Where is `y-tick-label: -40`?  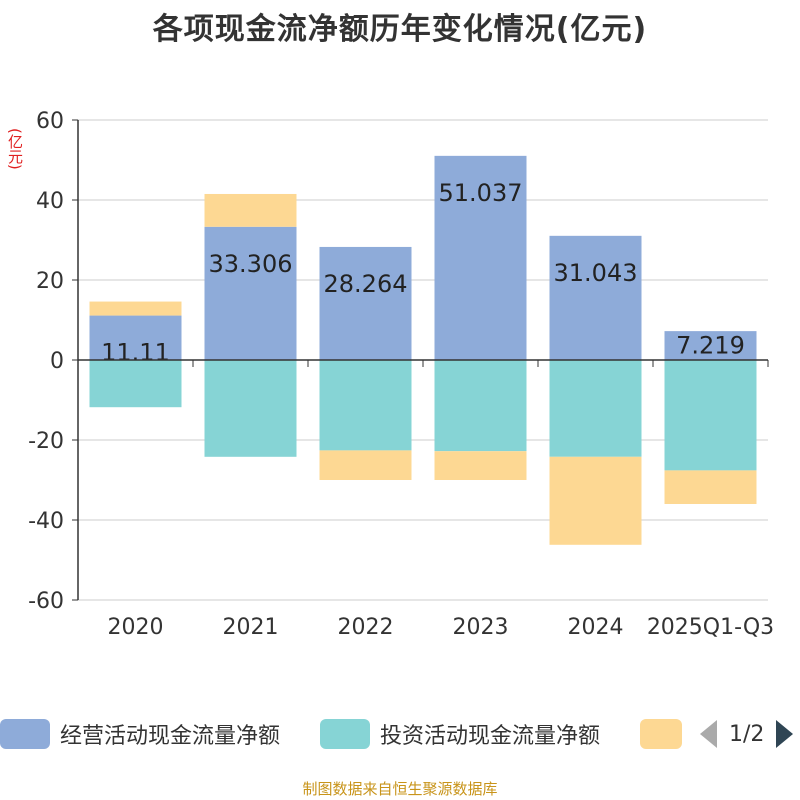
y-tick-label: -40 is located at coordinates (46, 521).